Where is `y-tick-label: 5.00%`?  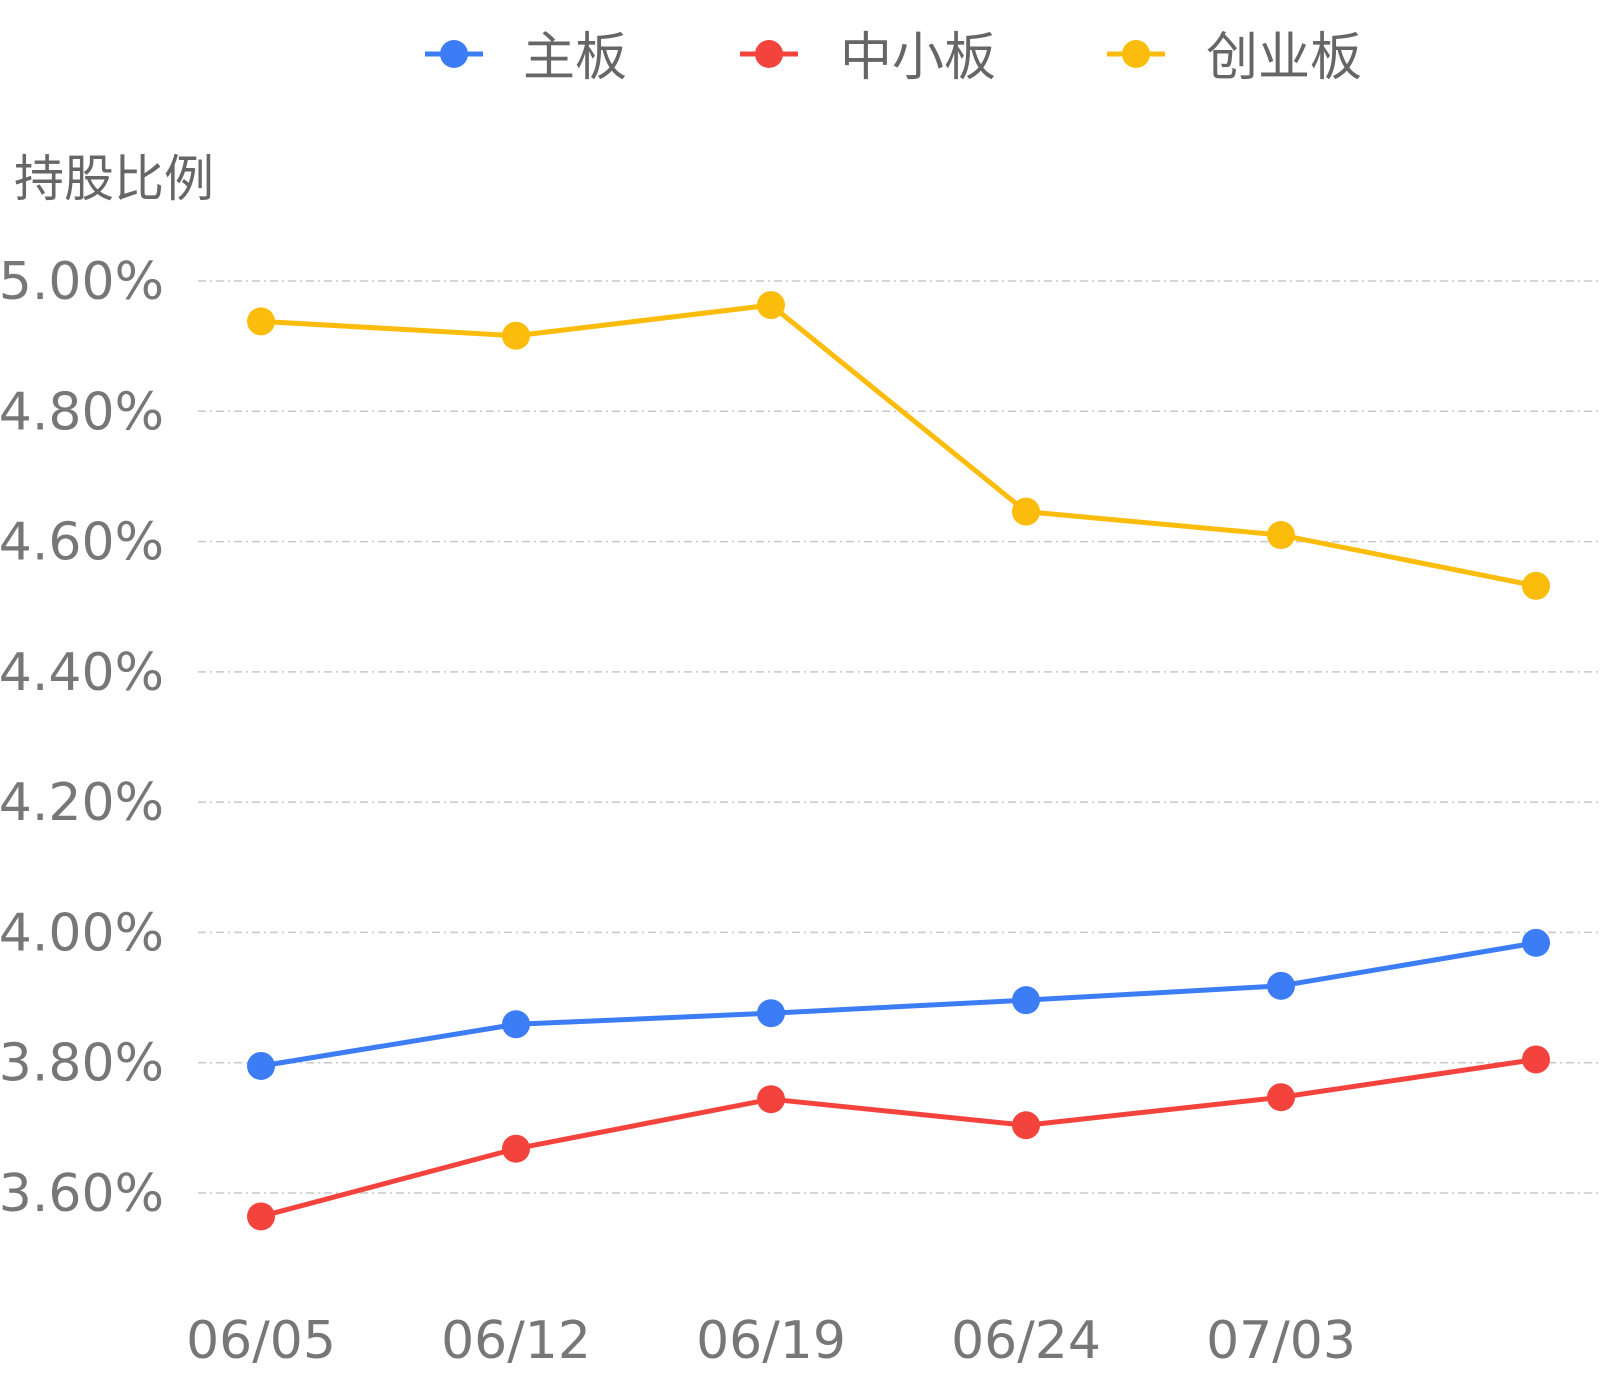 y-tick-label: 5.00% is located at coordinates (82, 282).